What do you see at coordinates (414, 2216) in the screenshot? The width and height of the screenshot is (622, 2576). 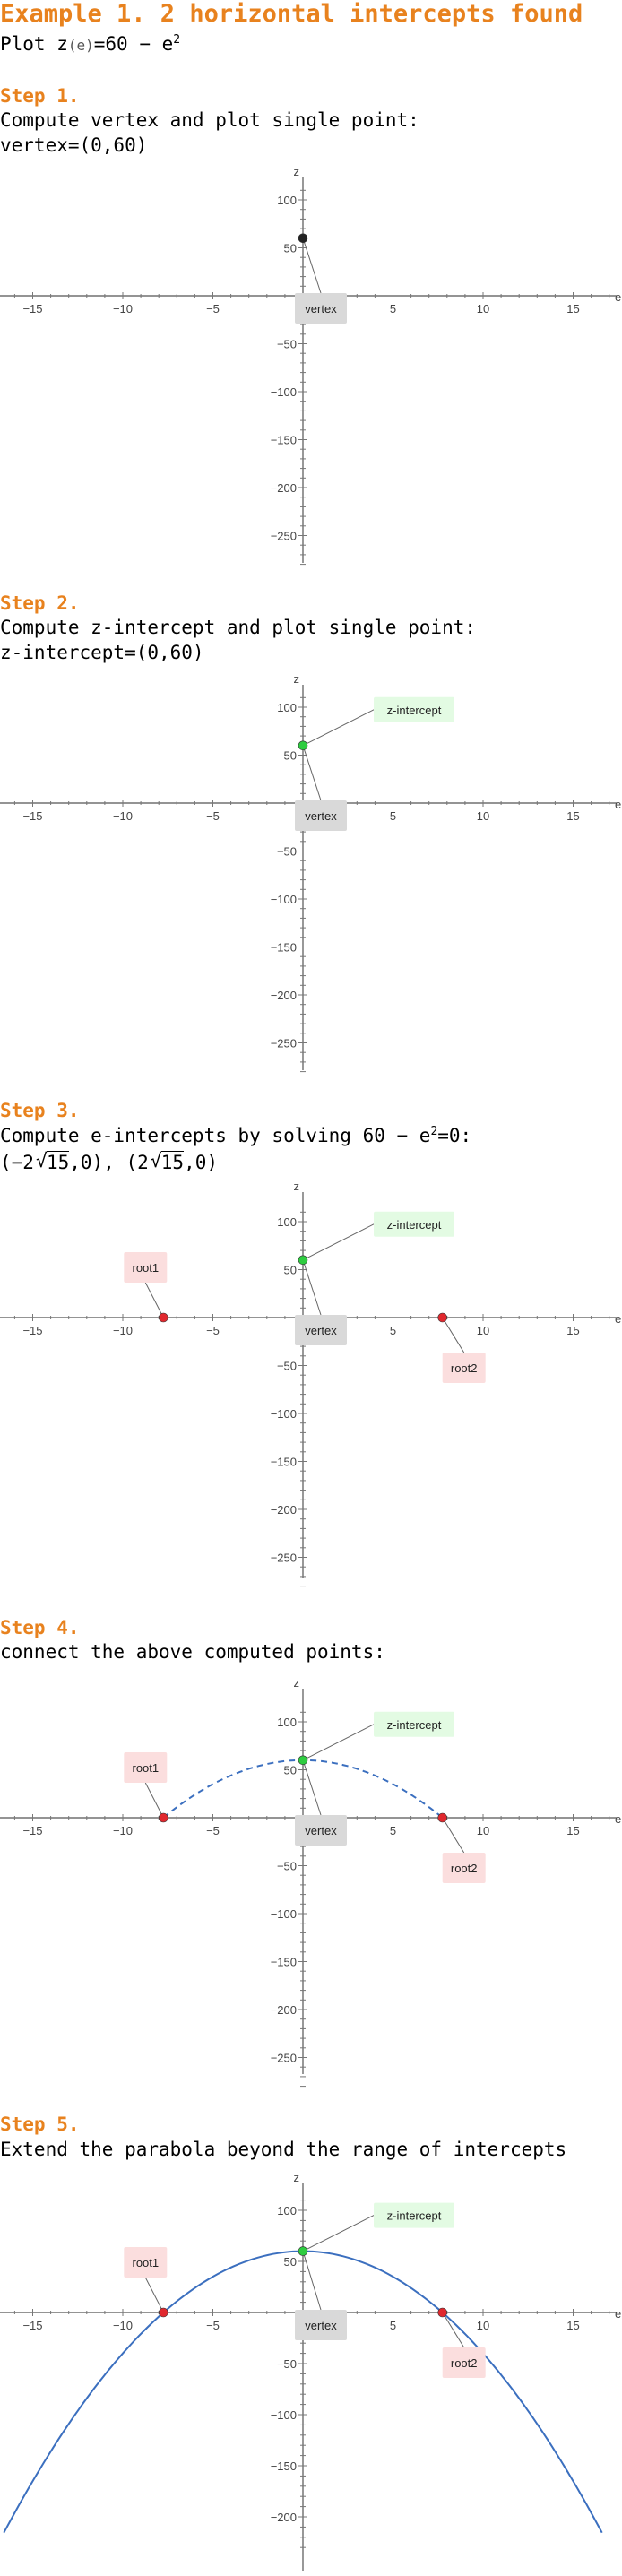 I see `z-intercept-label: z-intercept` at bounding box center [414, 2216].